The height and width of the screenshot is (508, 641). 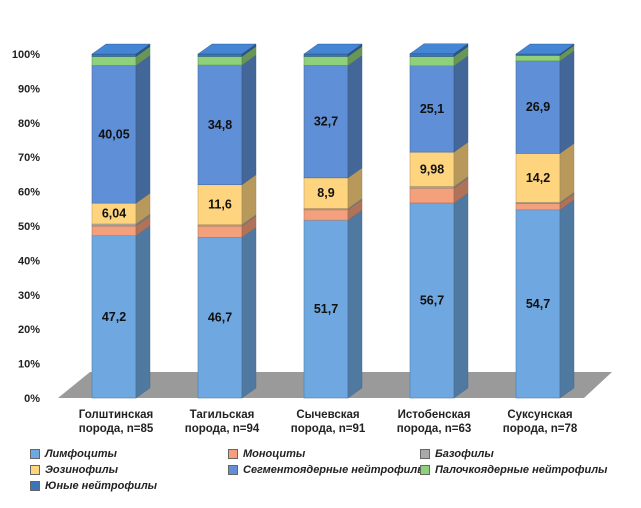 I want to click on data-label: 25,1, so click(x=432, y=109).